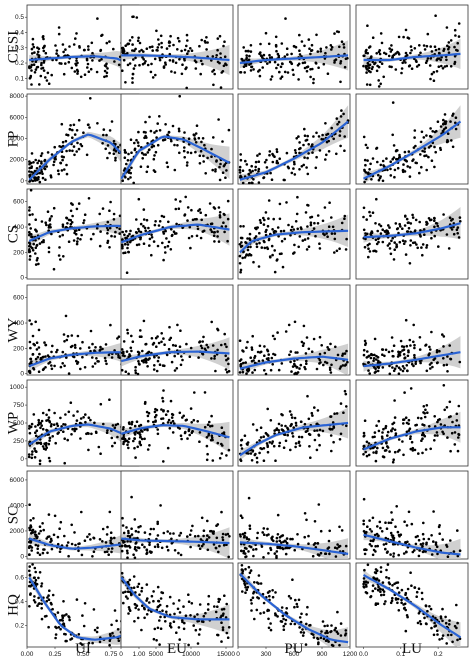 This screenshot has height=656, width=474. What do you see at coordinates (363, 653) in the screenshot?
I see `x-tick-label: 0.0` at bounding box center [363, 653].